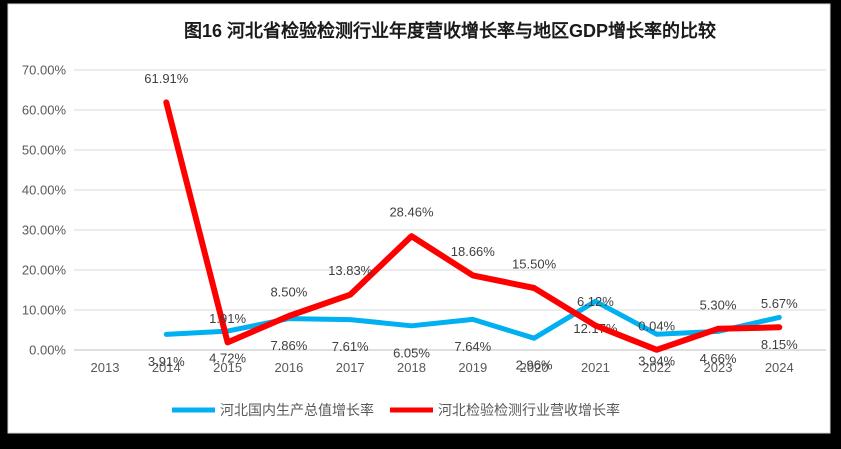  I want to click on data-label: 3.94%, so click(656, 361).